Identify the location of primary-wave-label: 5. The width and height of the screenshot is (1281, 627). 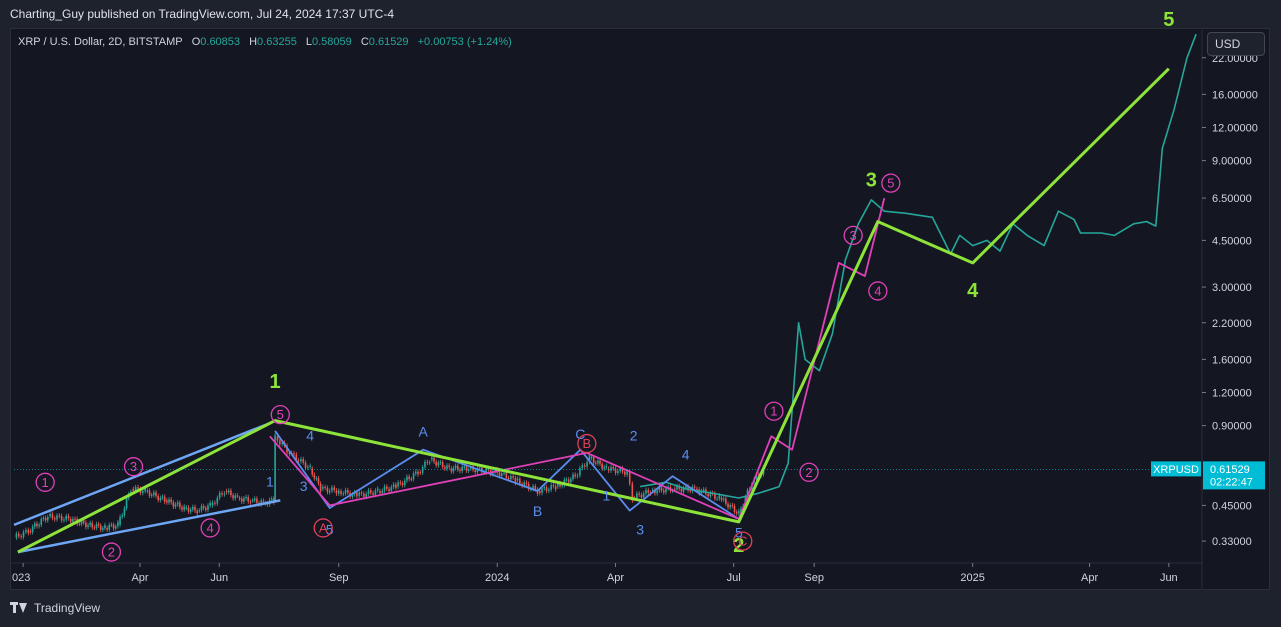
(1168, 20).